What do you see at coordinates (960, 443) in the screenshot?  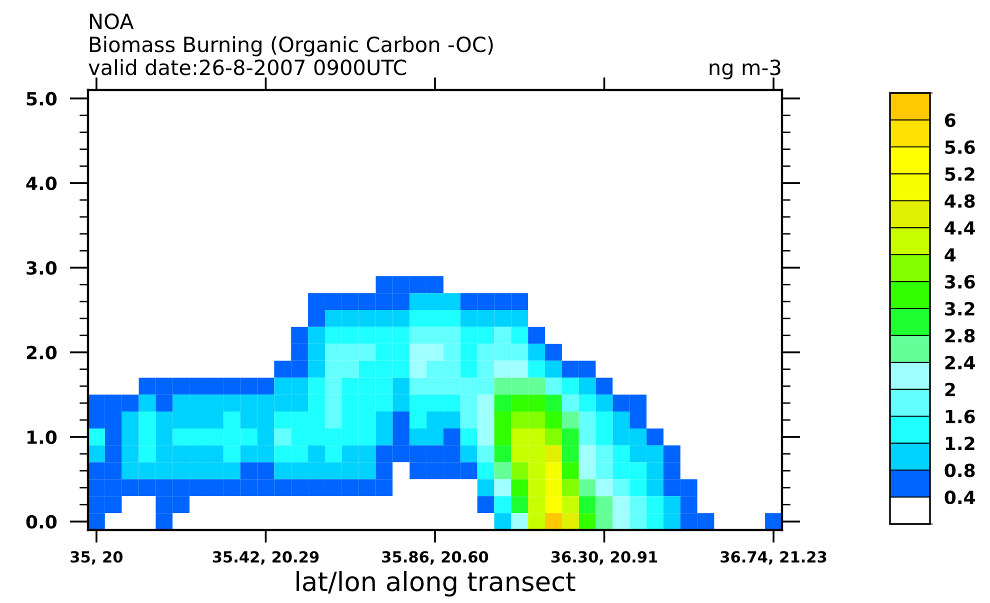 I see `color-bar-label: 1.2` at bounding box center [960, 443].